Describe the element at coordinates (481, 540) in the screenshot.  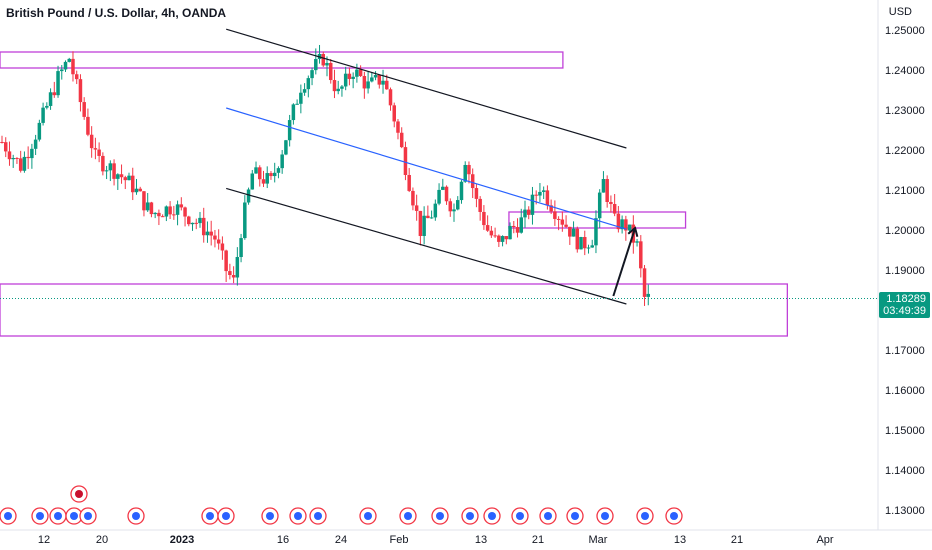
I see `x-tick-label: 13` at that location.